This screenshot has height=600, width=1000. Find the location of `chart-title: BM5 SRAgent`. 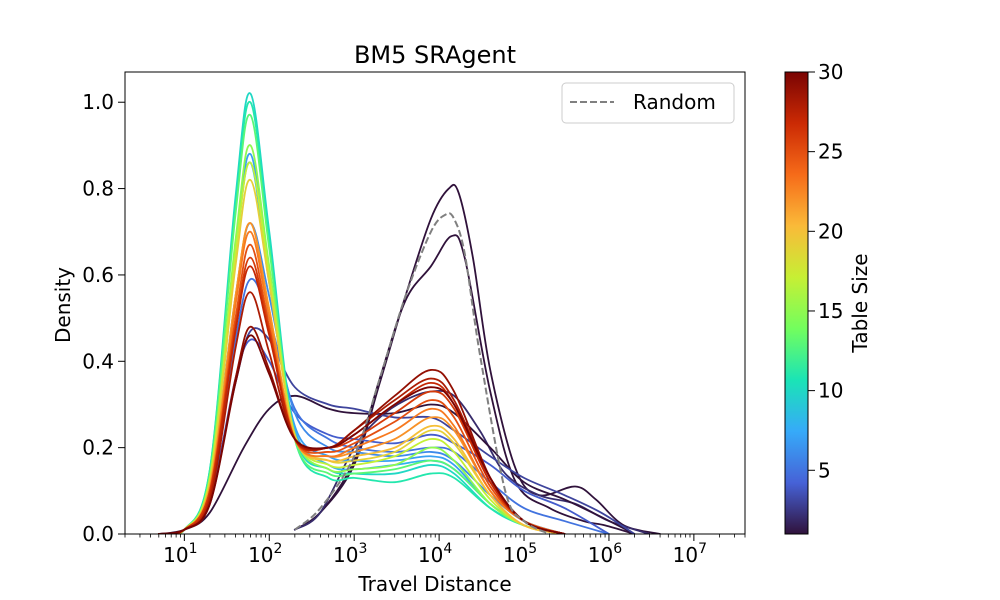

chart-title: BM5 SRAgent is located at coordinates (435, 55).